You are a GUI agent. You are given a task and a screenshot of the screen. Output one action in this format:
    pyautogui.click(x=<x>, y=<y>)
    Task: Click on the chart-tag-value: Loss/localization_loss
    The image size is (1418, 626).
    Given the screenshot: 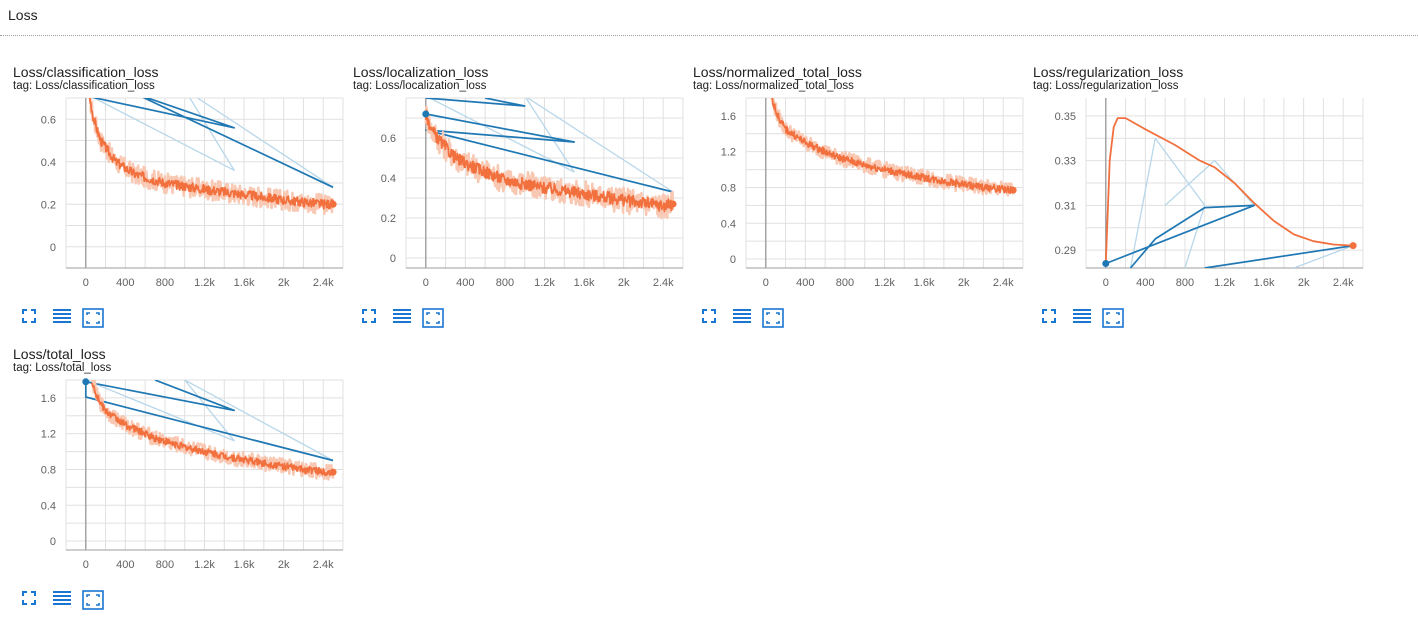 What is the action you would take?
    pyautogui.click(x=431, y=86)
    